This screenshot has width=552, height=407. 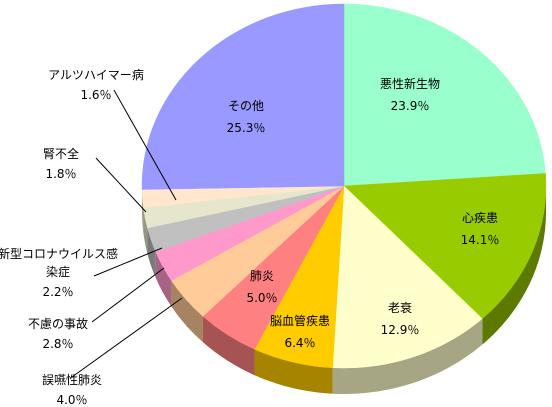 What do you see at coordinates (480, 240) in the screenshot?
I see `slice-label-value-1: 14.1％` at bounding box center [480, 240].